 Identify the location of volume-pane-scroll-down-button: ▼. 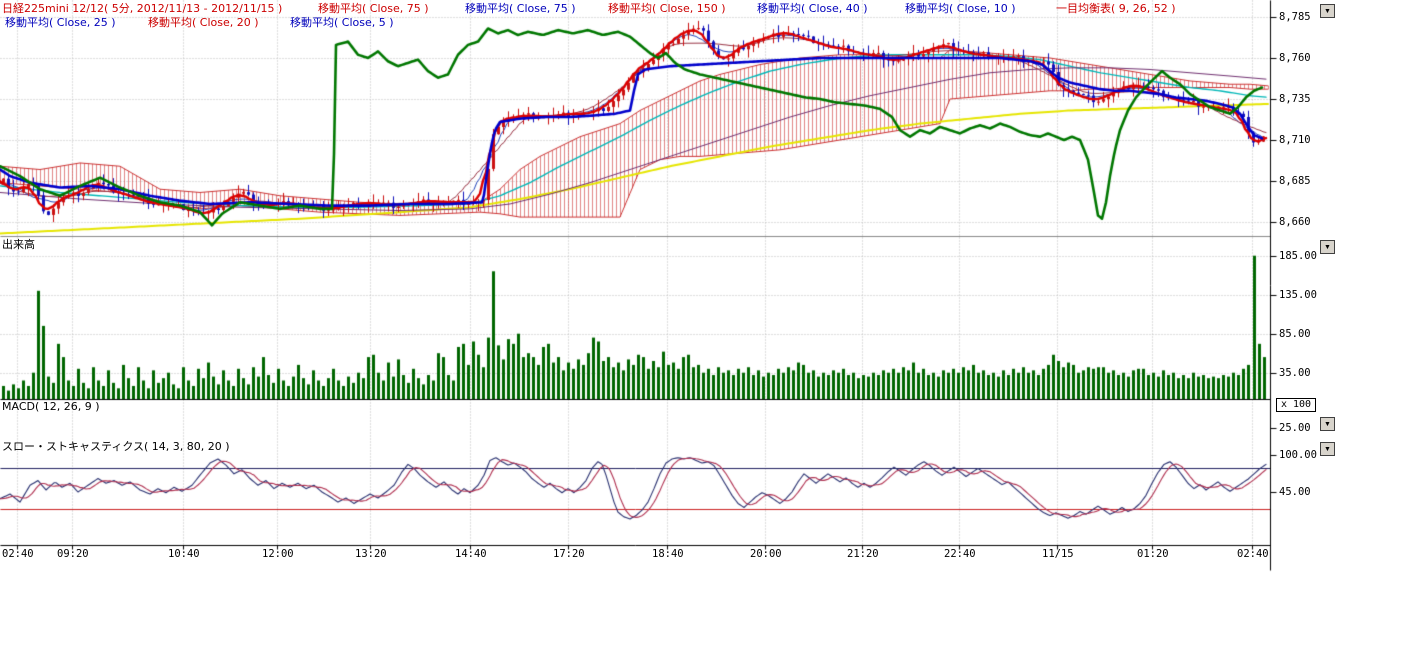
(1327, 247).